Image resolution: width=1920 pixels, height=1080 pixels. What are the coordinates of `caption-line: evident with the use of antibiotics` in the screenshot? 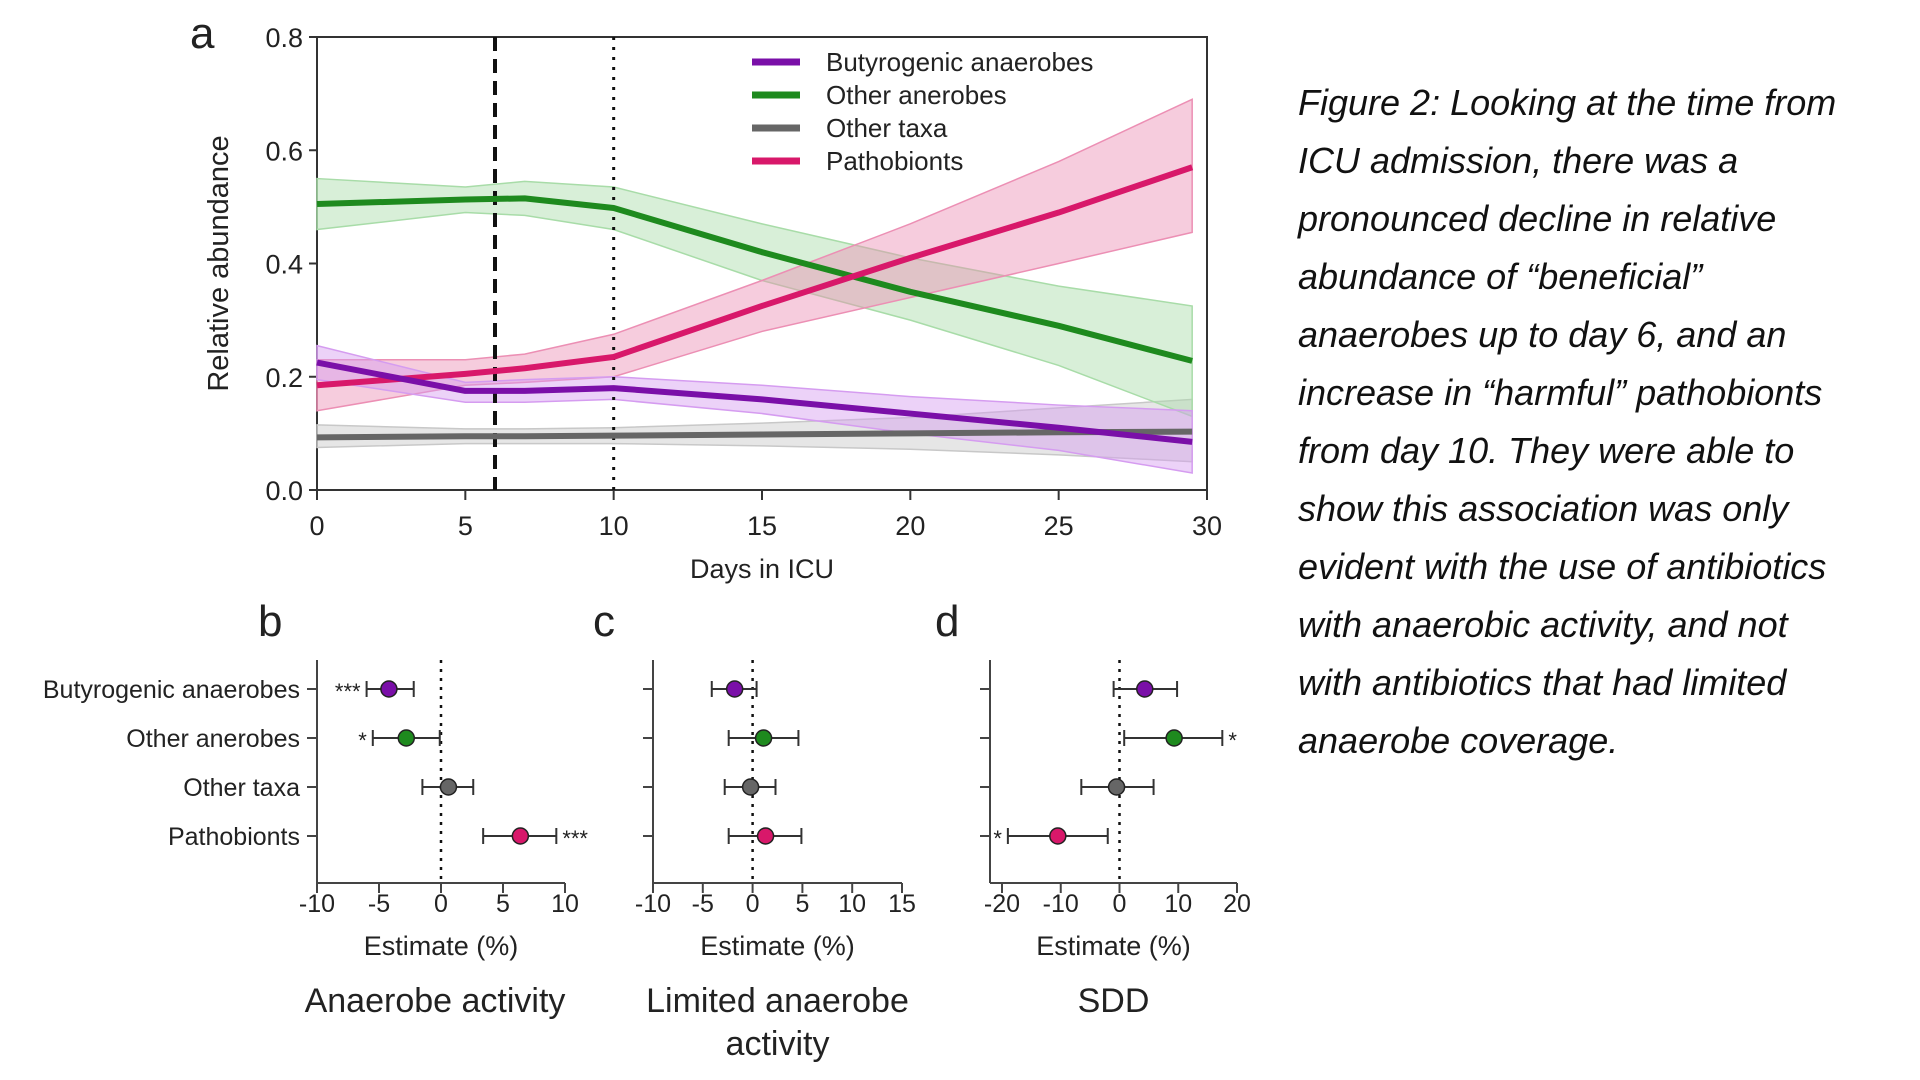 It's located at (1562, 566).